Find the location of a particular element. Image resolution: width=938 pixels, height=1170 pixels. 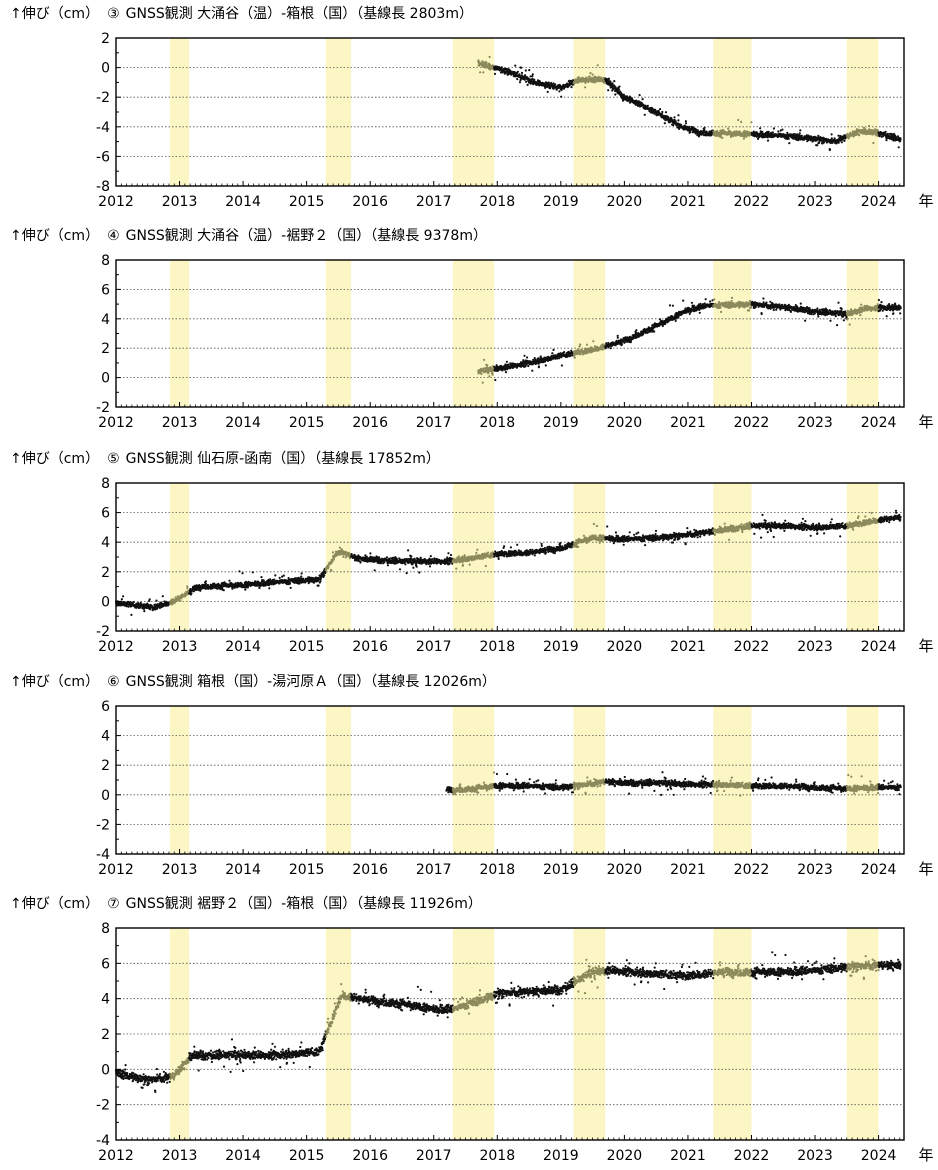

scatter-series is located at coordinates (689, 103).